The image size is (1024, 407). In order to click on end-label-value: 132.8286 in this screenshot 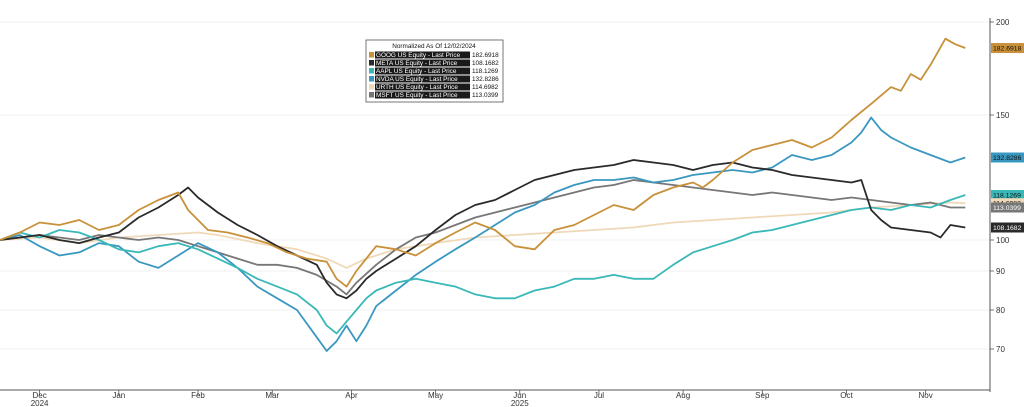, I will do `click(1007, 158)`.